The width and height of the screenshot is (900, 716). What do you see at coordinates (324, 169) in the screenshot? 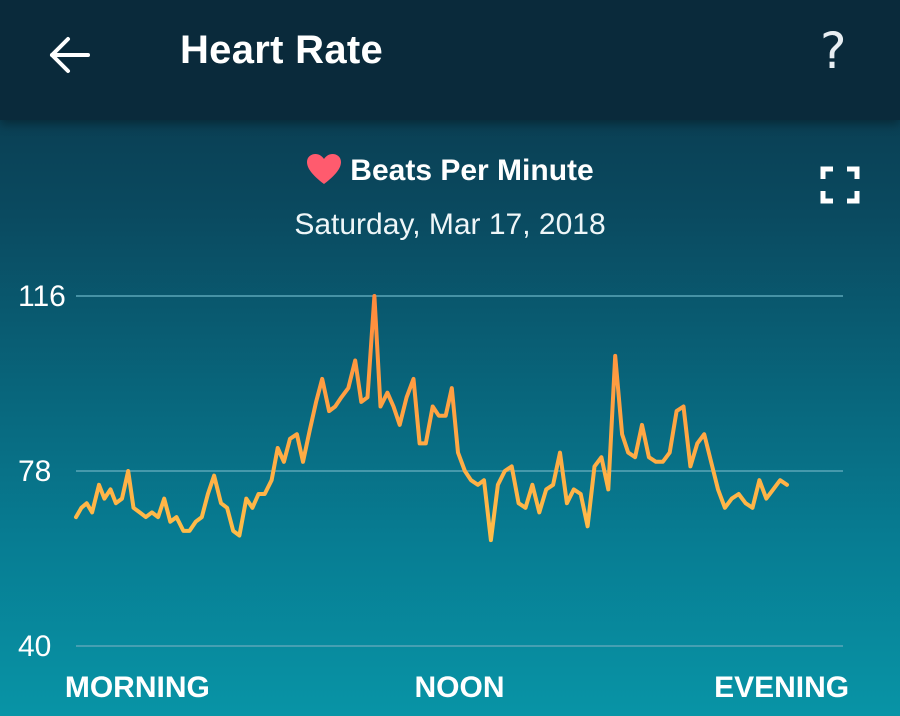
I see `heart-icon` at bounding box center [324, 169].